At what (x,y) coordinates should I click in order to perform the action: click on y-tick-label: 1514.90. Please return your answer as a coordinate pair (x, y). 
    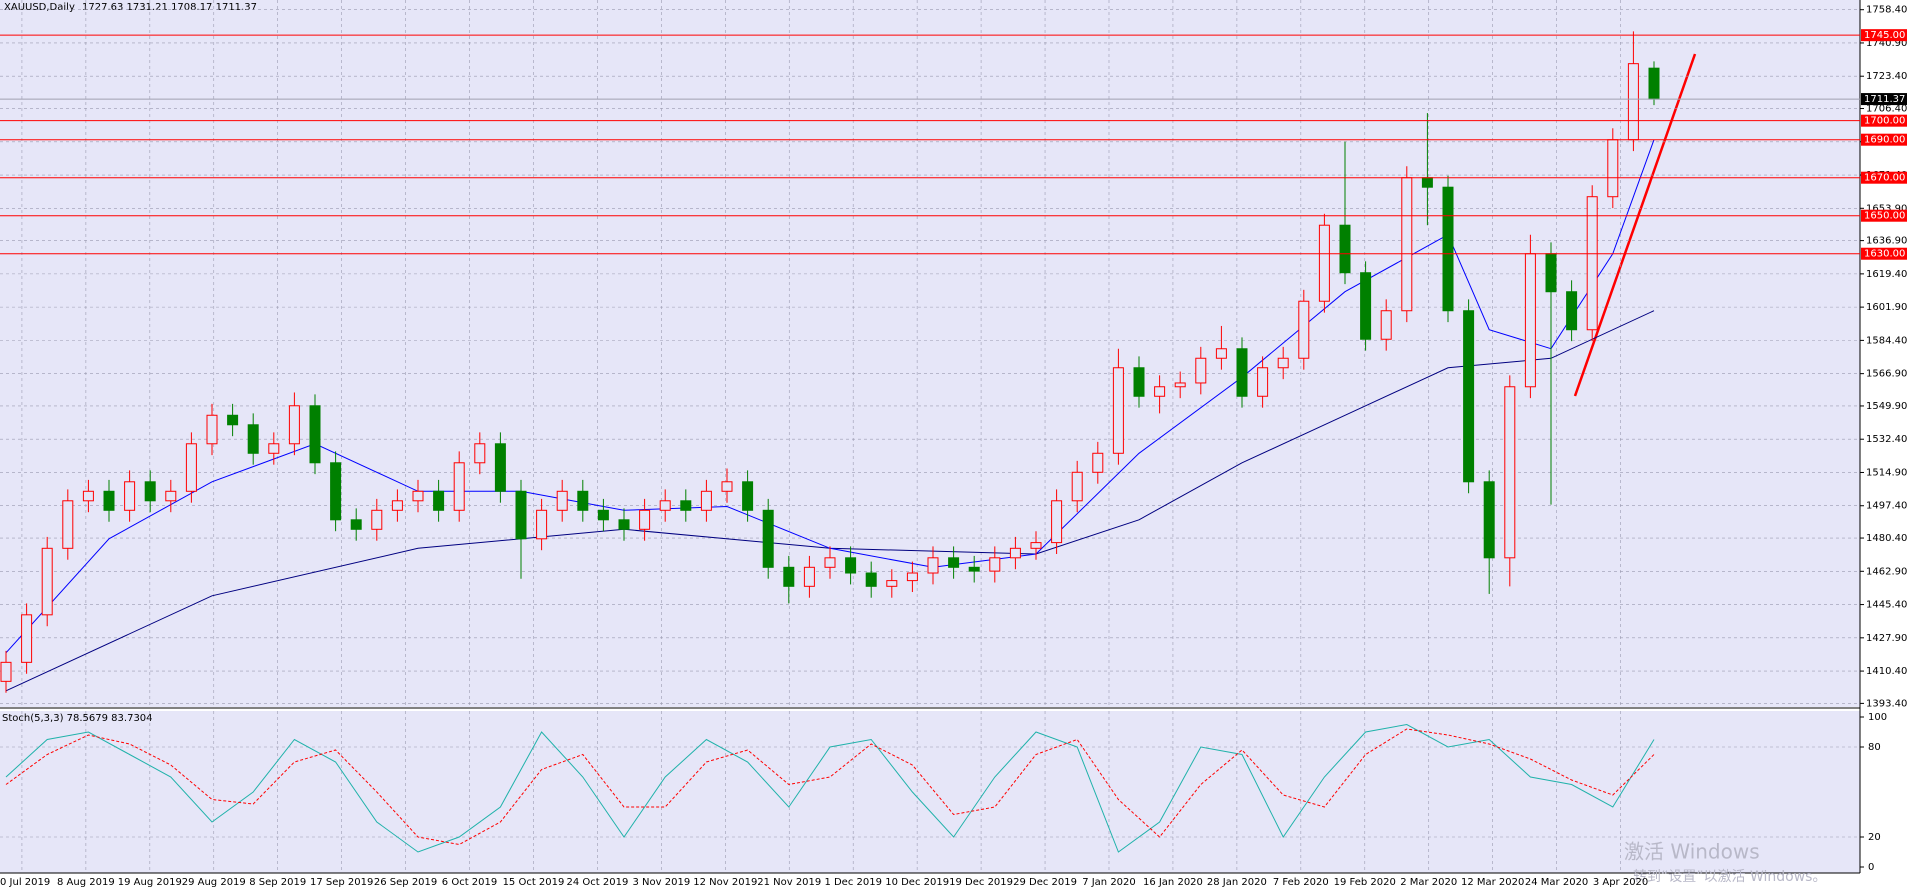
    Looking at the image, I should click on (1886, 472).